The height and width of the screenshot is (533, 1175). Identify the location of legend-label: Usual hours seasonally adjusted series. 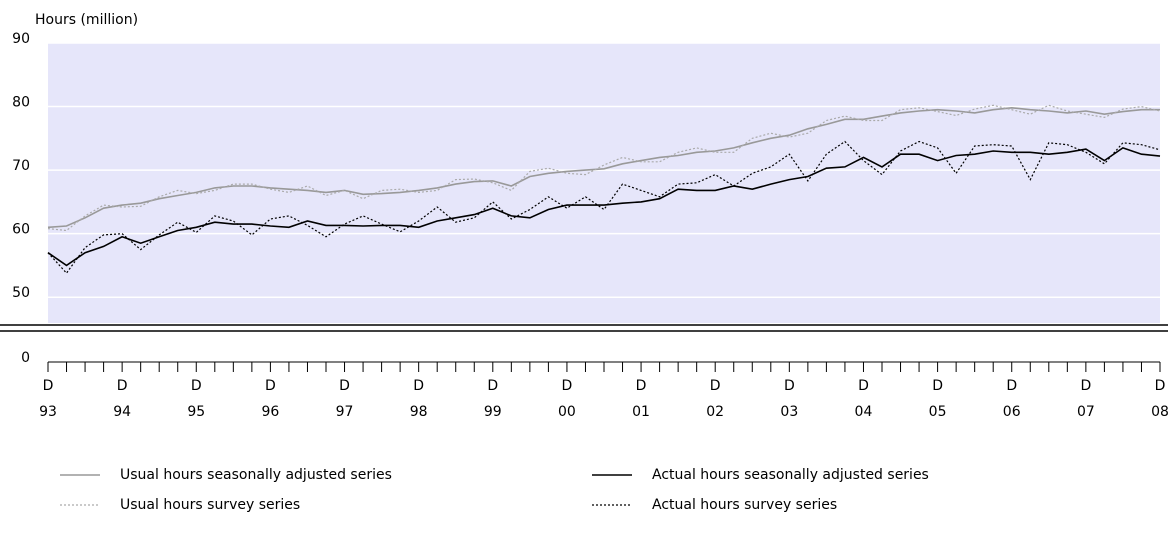
(256, 475).